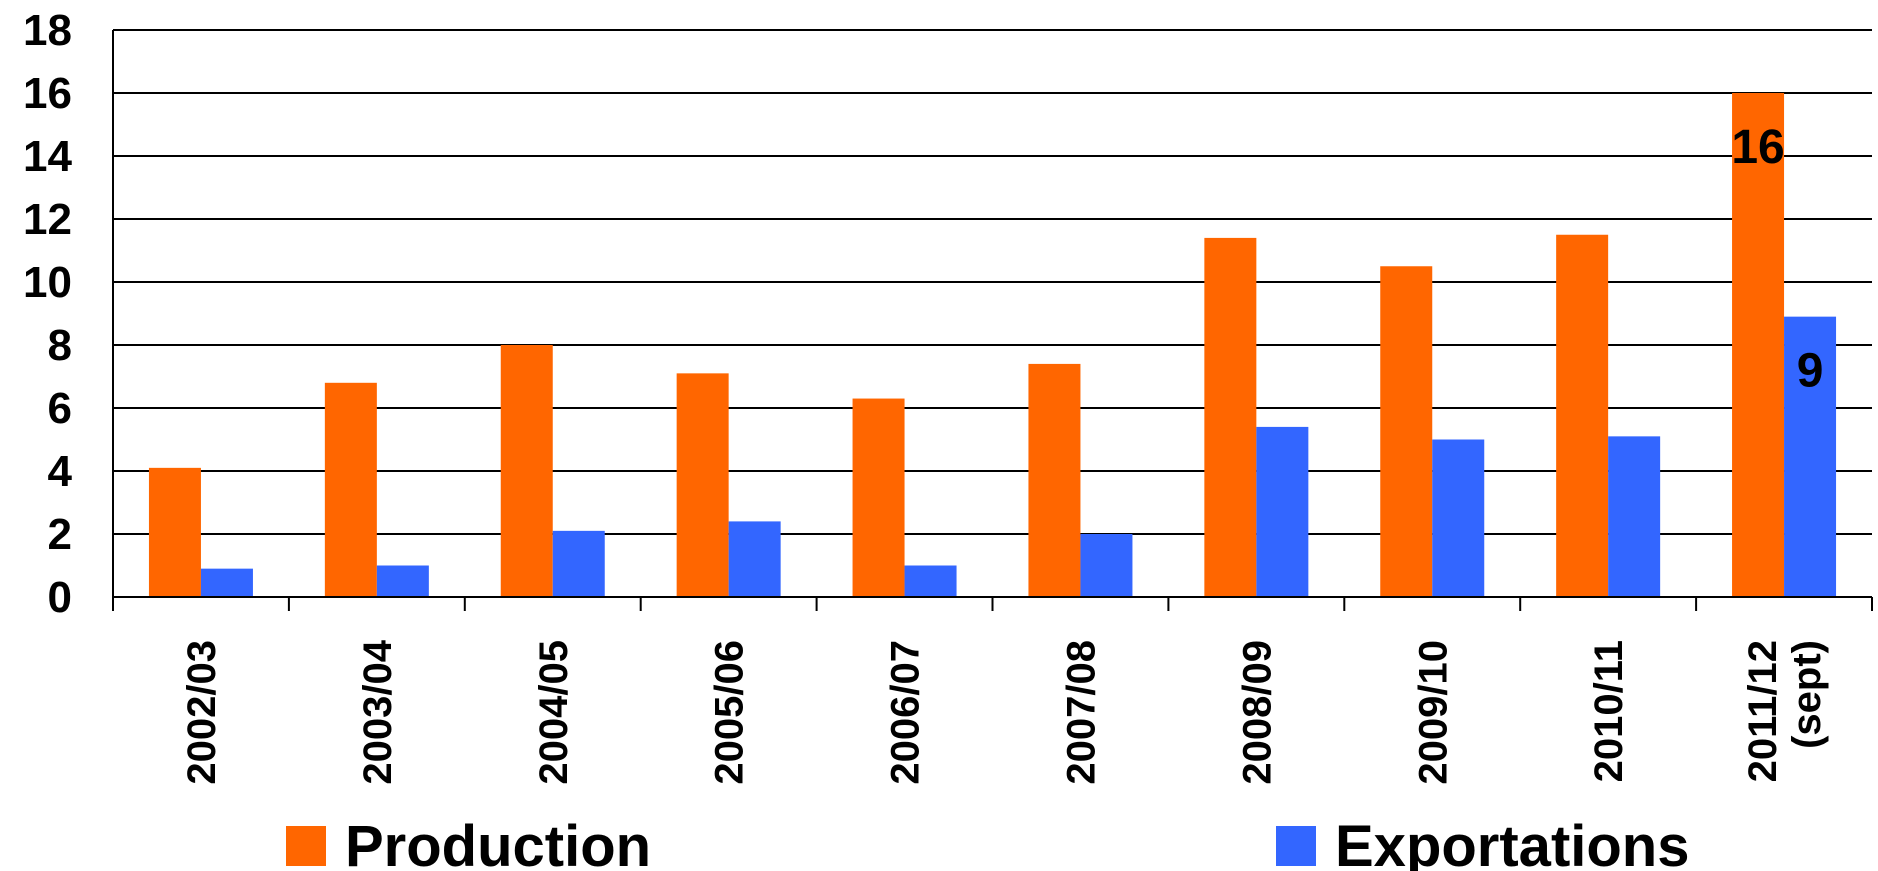  I want to click on y-tick-label: 4, so click(60, 471).